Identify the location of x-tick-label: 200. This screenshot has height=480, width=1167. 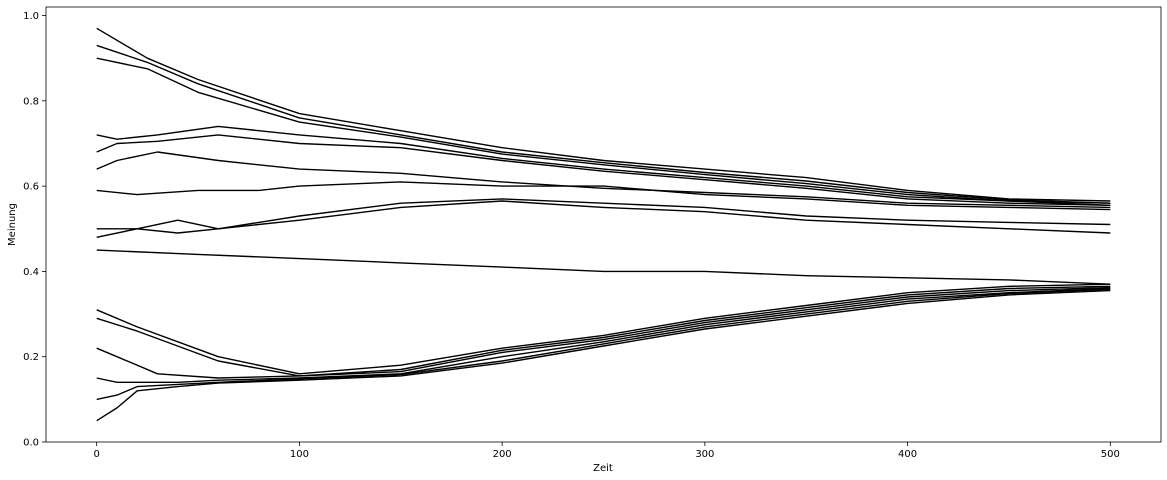
(502, 454).